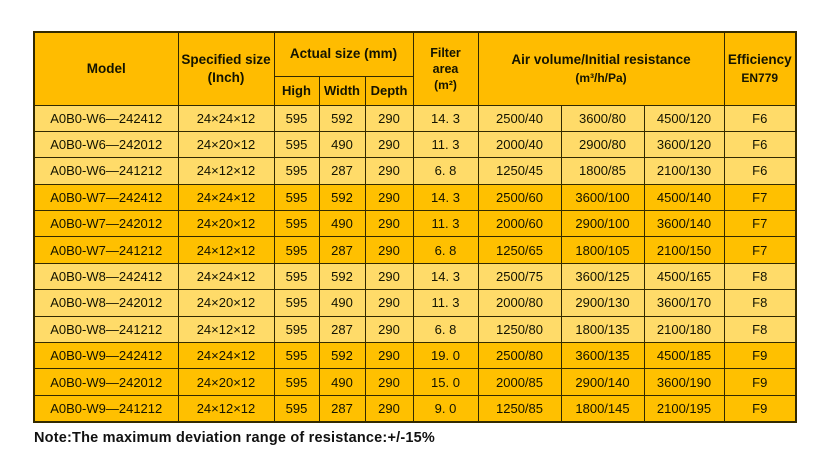 The height and width of the screenshot is (456, 821). Describe the element at coordinates (106, 68) in the screenshot. I see `header-model: Model` at that location.